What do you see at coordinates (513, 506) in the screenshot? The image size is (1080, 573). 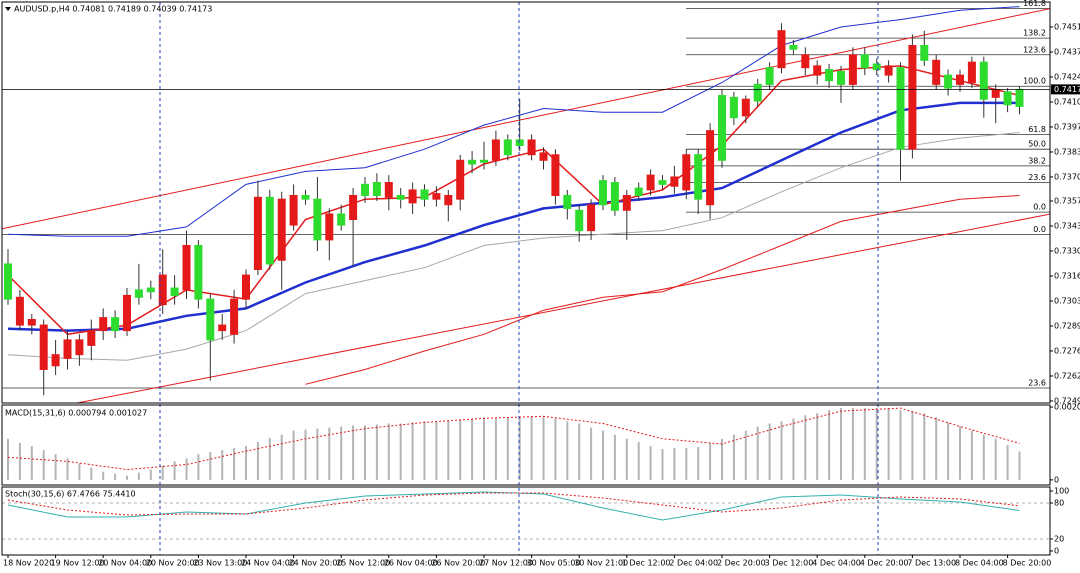 I see `stoch-main` at bounding box center [513, 506].